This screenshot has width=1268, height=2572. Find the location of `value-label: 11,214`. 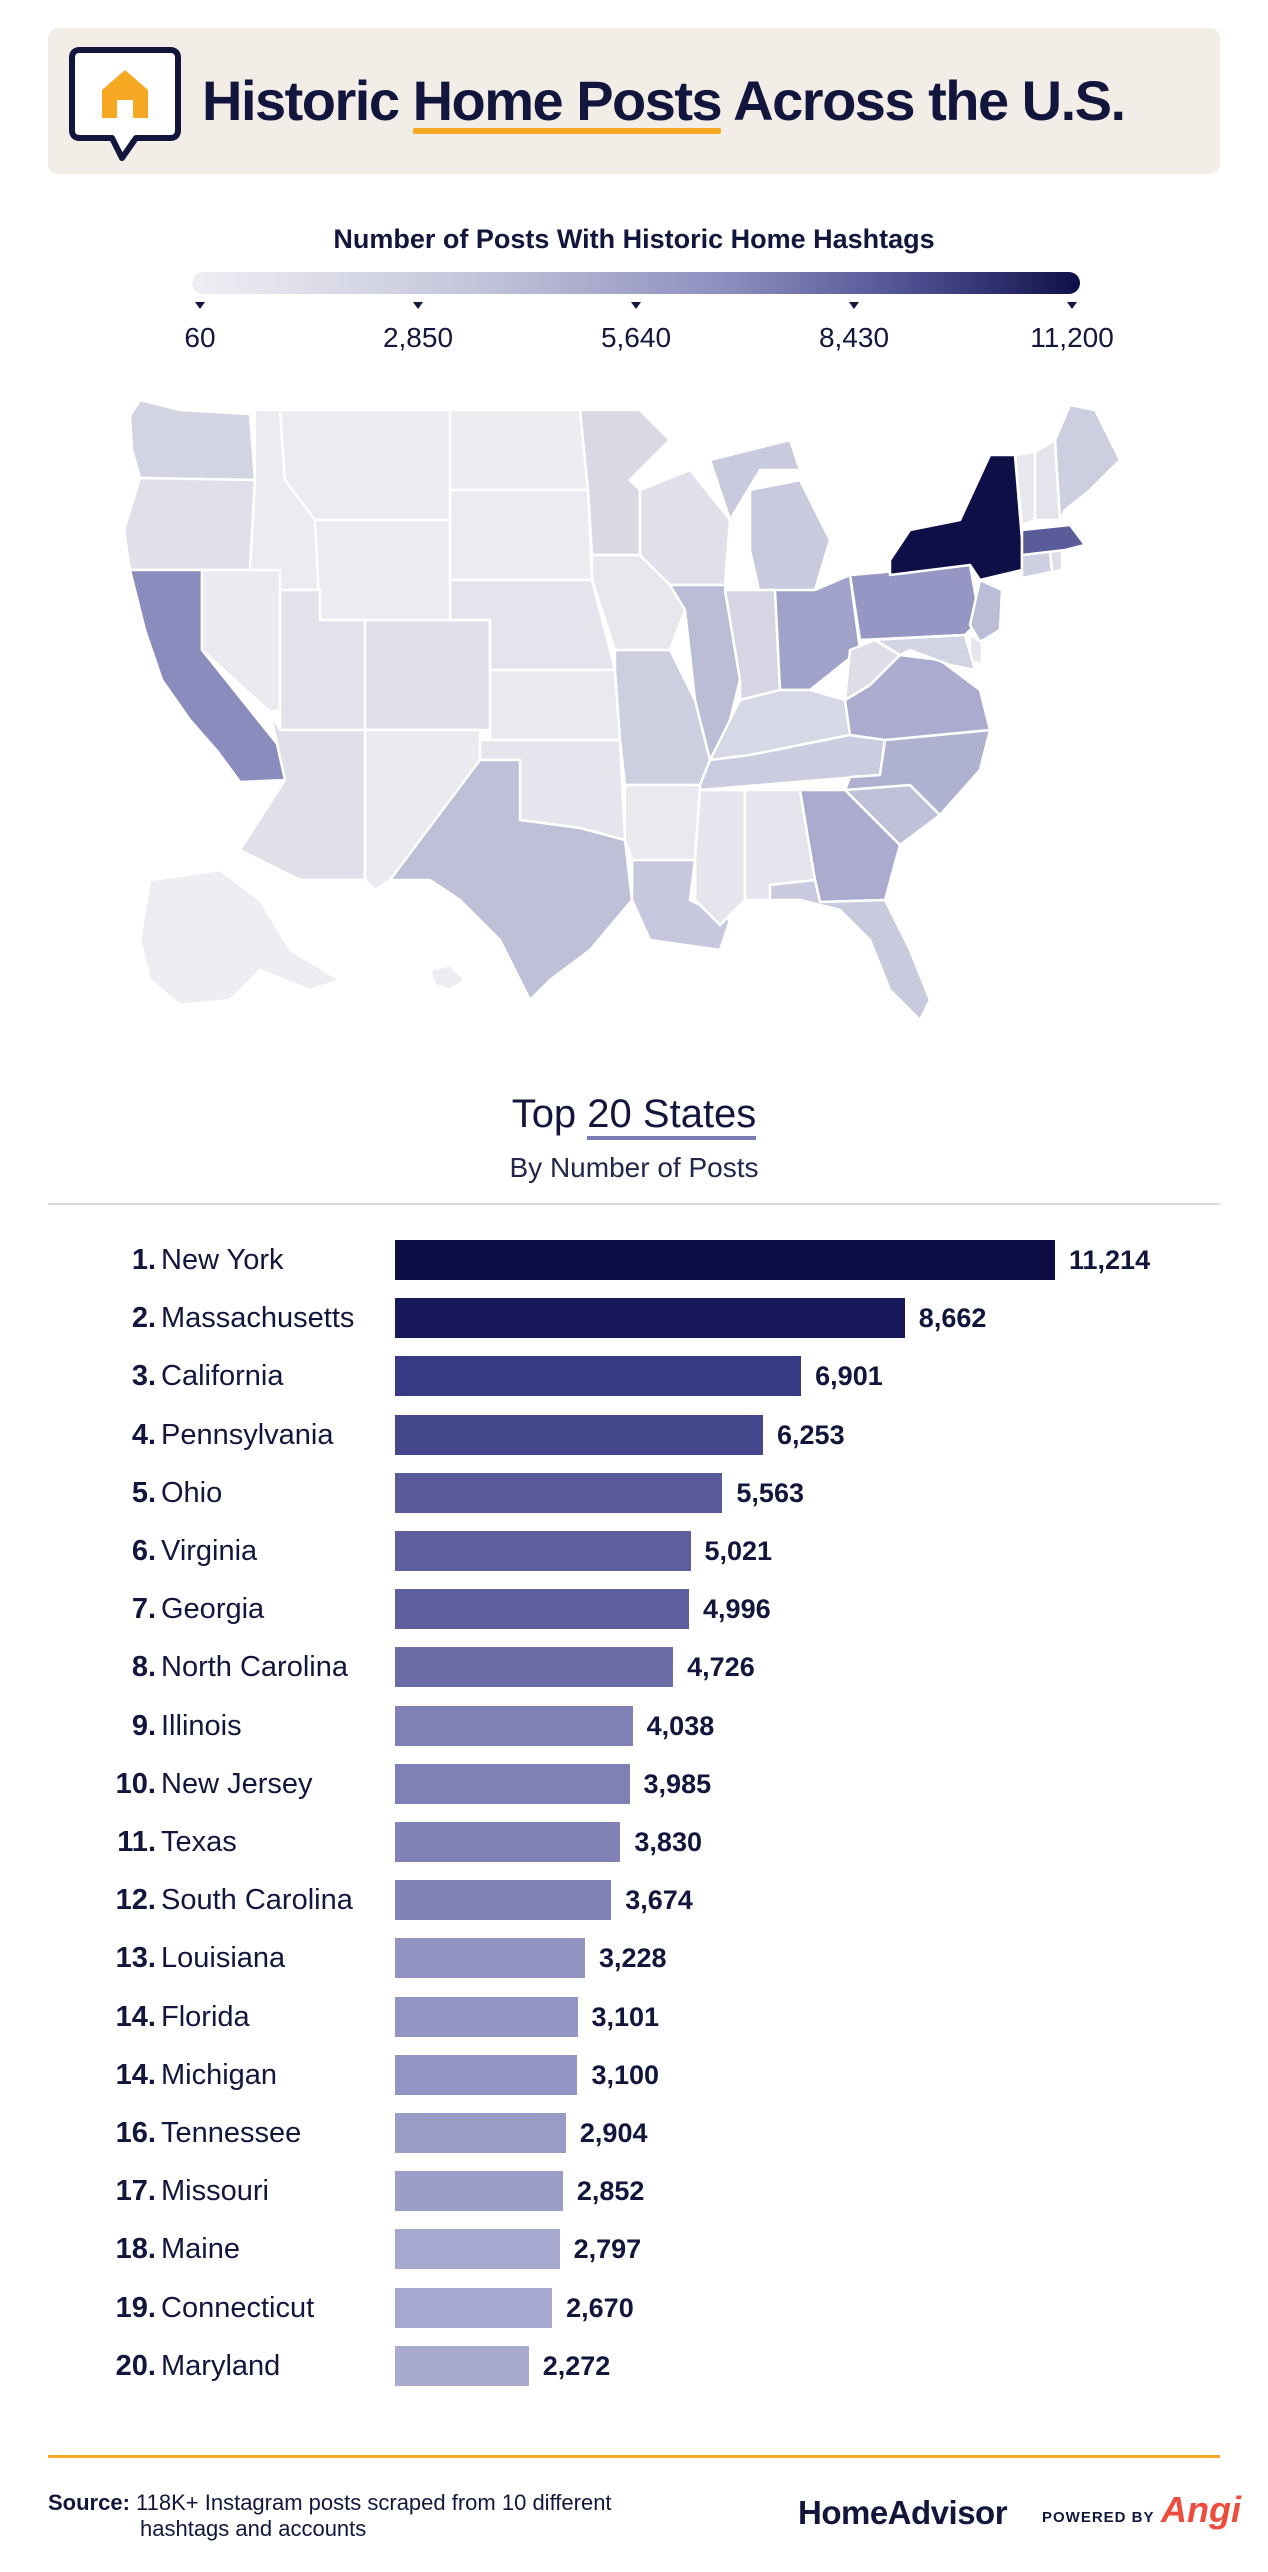

value-label: 11,214 is located at coordinates (1110, 1260).